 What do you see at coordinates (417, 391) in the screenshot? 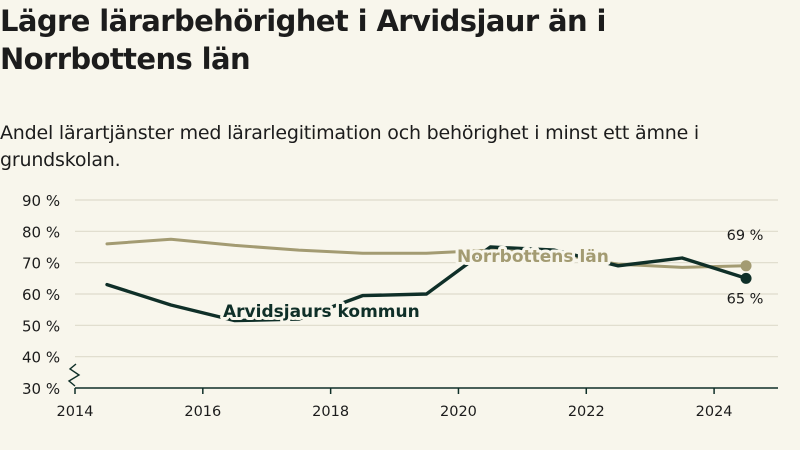
I see `x-axis: 2014 2016 2018 2020 2022 2024` at bounding box center [417, 391].